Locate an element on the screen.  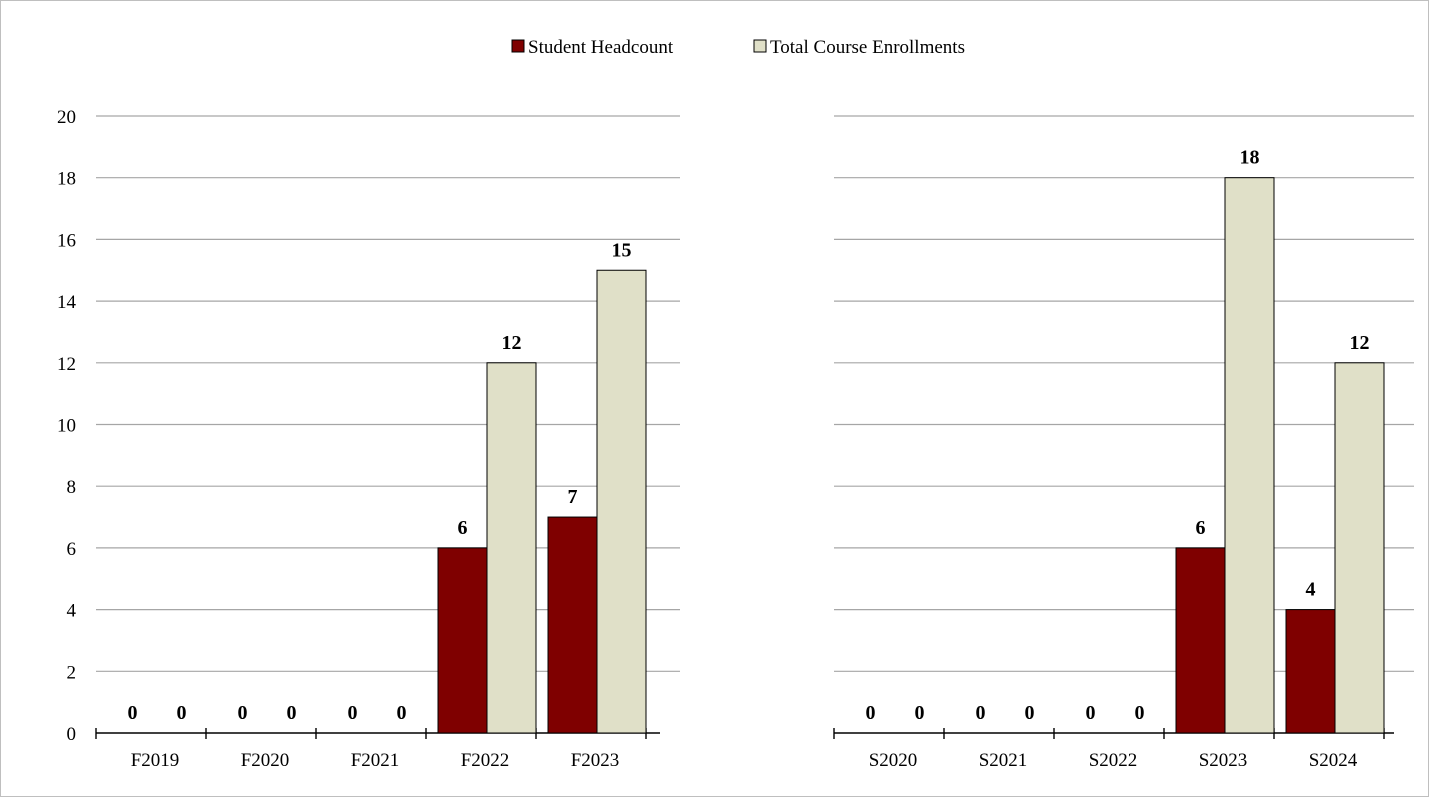
y-tick-label: 16 is located at coordinates (66, 240).